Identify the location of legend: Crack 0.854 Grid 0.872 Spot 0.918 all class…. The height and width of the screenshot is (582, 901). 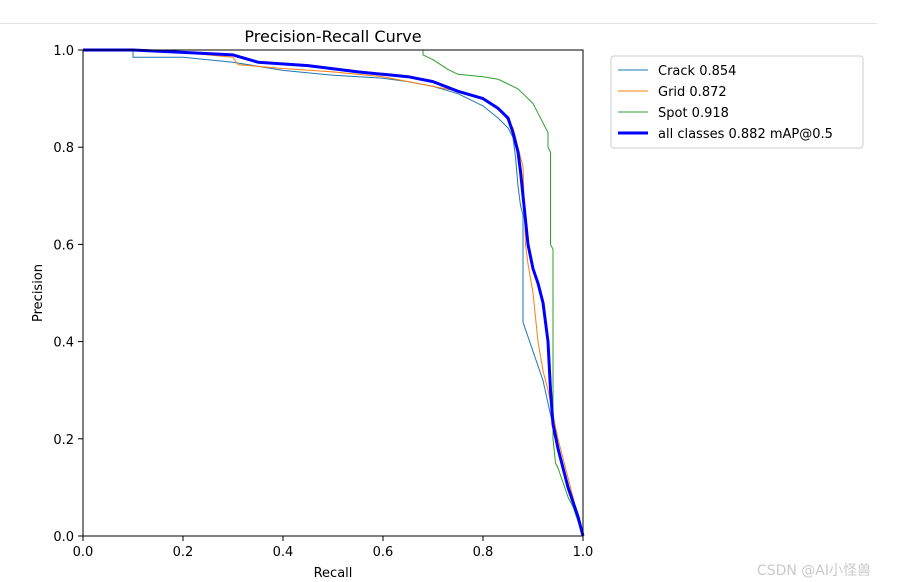
(737, 102).